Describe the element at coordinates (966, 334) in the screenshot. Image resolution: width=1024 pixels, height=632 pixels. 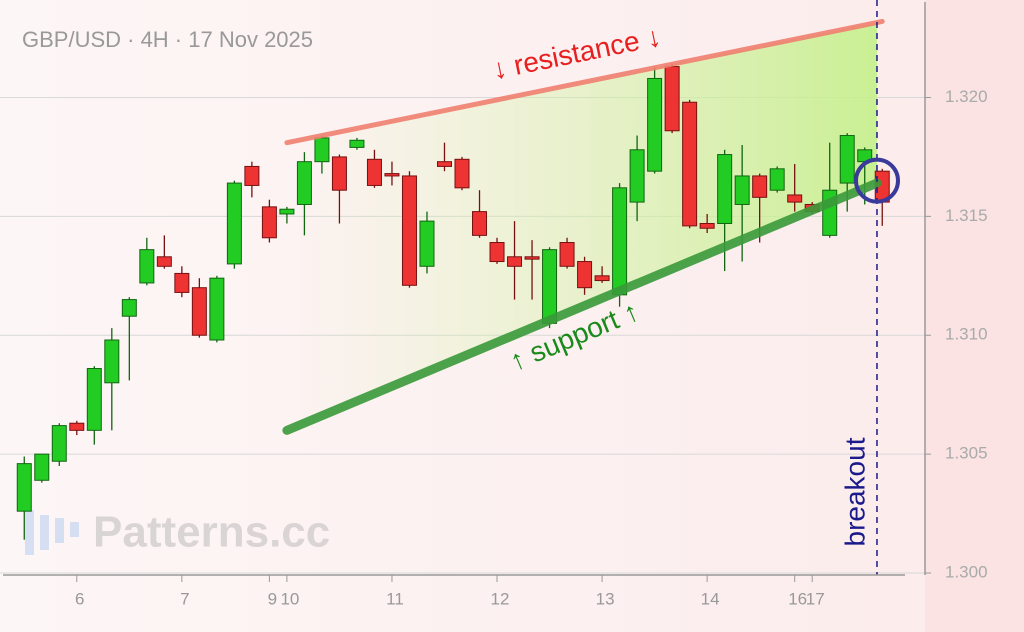
I see `y-tick-label: 1.310` at that location.